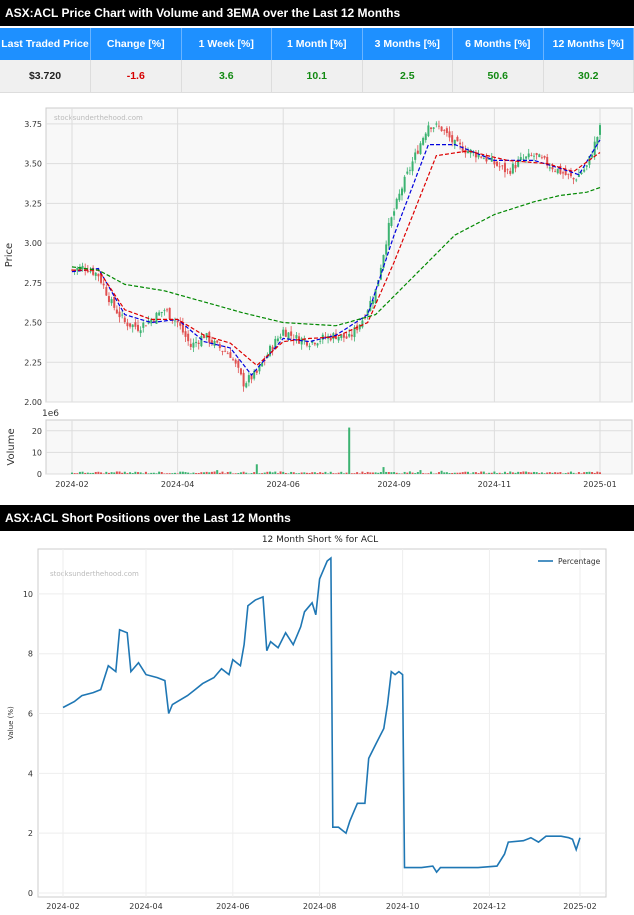 The image size is (634, 915). What do you see at coordinates (588, 76) in the screenshot?
I see `stat-value: 30.2` at bounding box center [588, 76].